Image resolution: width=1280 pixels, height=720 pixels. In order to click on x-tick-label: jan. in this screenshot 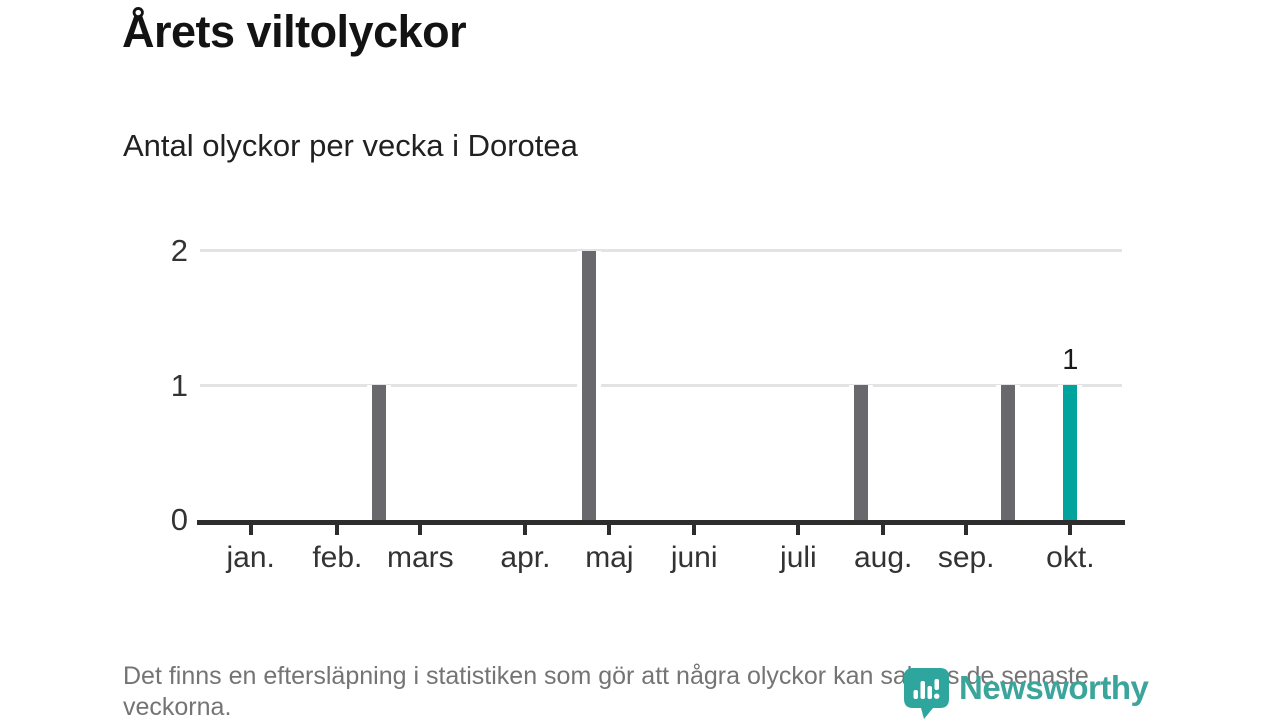, I will do `click(250, 557)`.